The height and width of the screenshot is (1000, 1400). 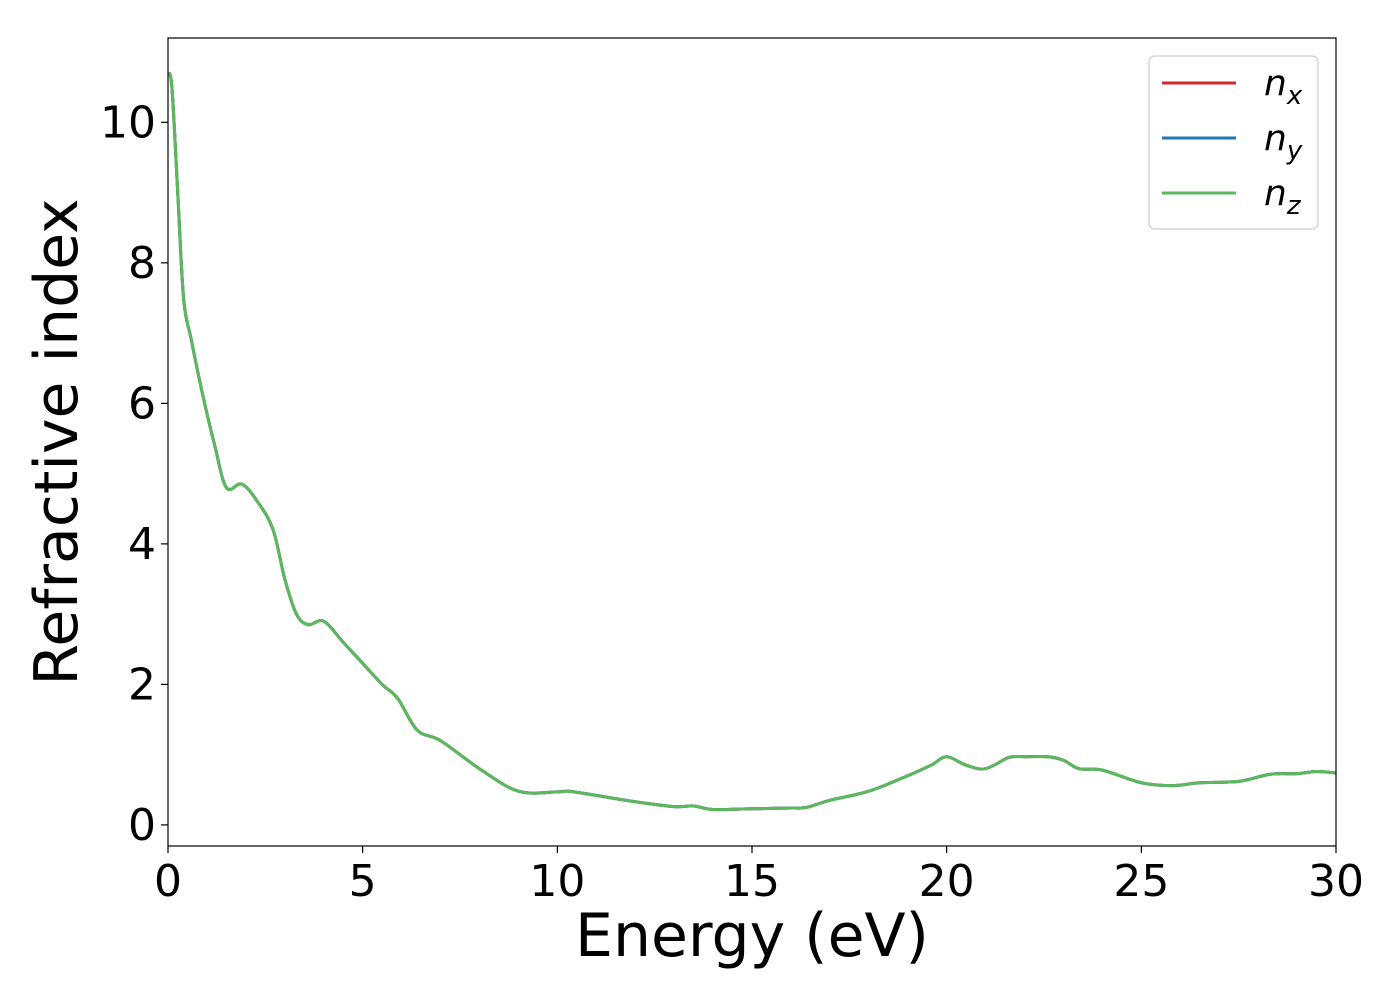 I want to click on legend-label-subscript: z, so click(x=1294, y=206).